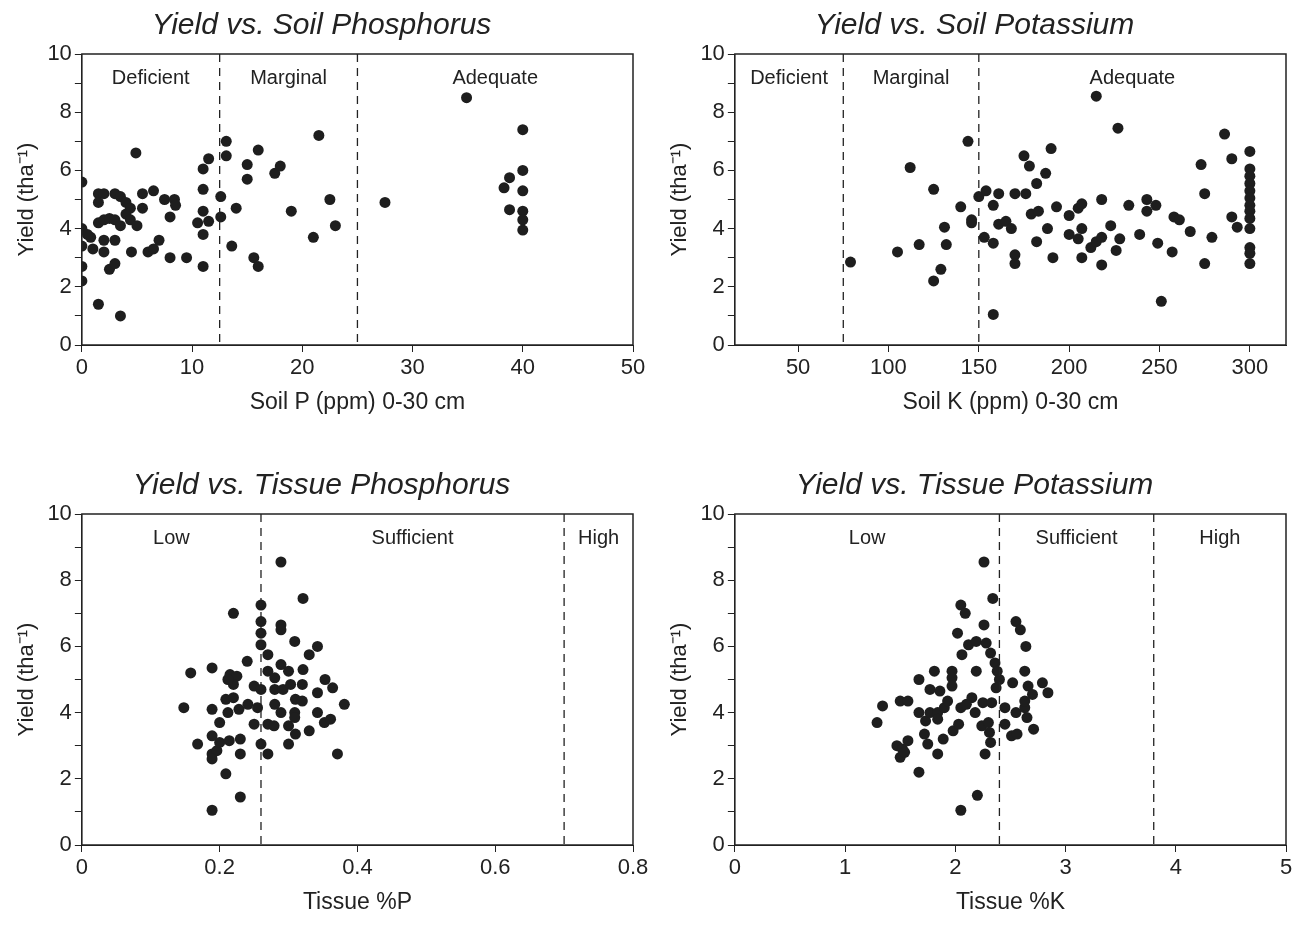 Image resolution: width=1306 pixels, height=943 pixels. Describe the element at coordinates (979, 367) in the screenshot. I see `x-tick-label: 150` at that location.